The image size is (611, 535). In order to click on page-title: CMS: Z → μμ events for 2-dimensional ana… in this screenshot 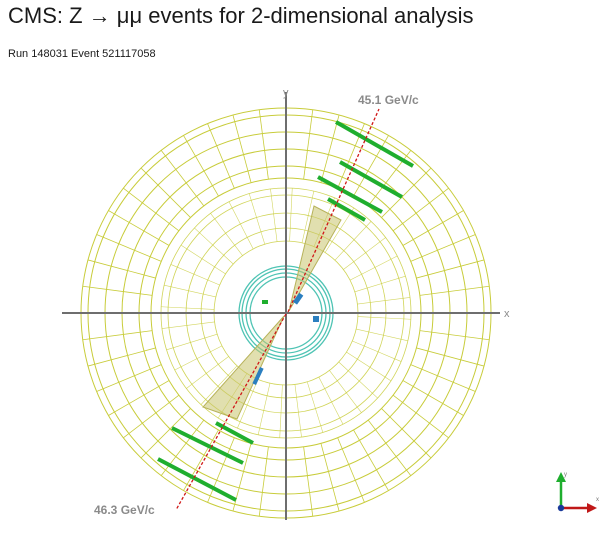, I will do `click(241, 15)`.